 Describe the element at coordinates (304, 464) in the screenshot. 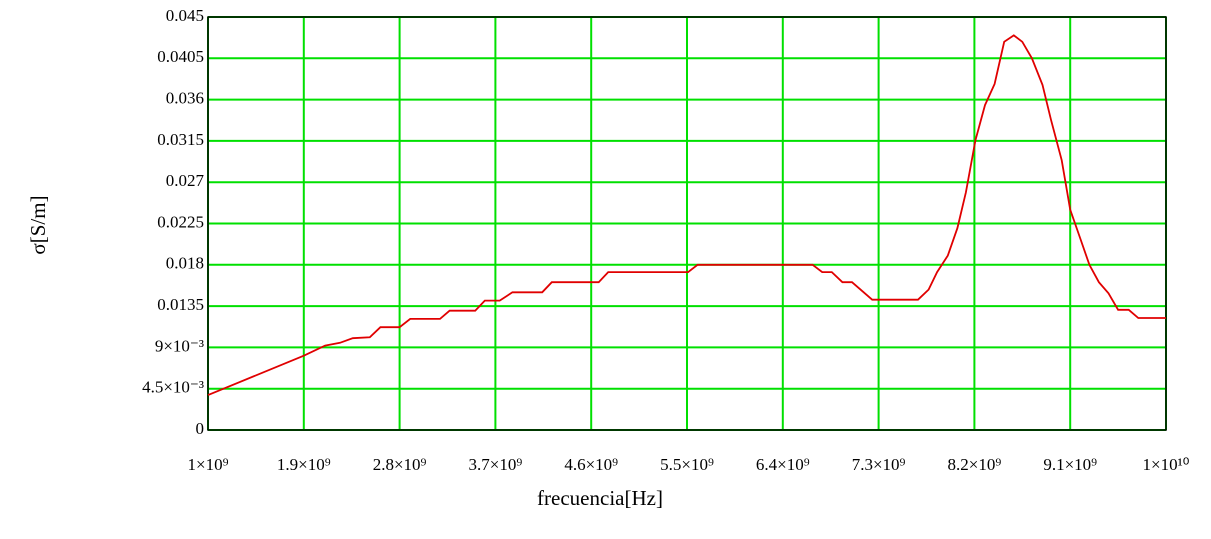

I see `x-tick-label: 1.9×10⁹` at that location.